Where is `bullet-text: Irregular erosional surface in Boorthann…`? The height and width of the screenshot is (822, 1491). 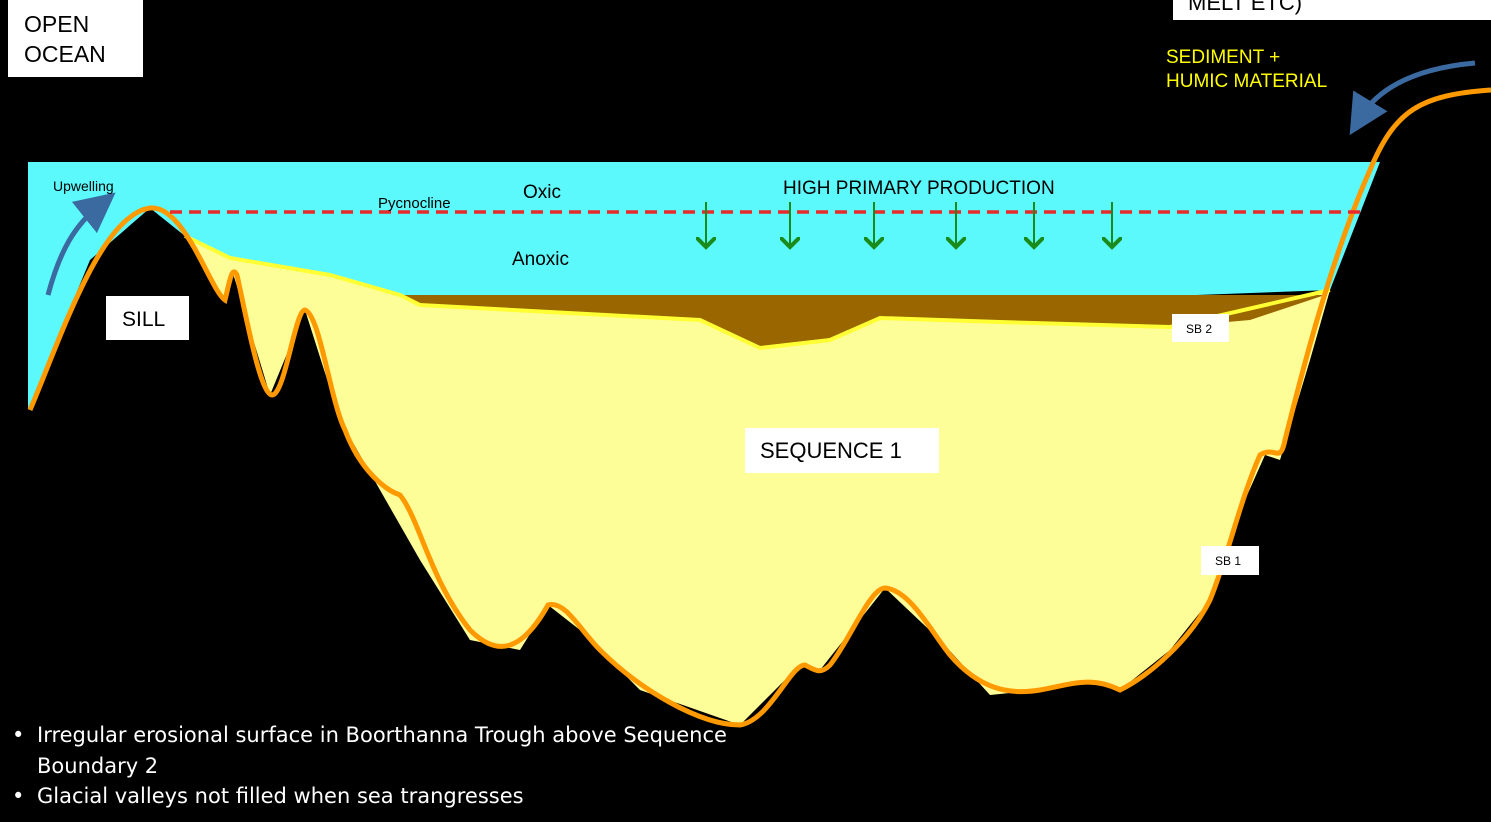
bullet-text: Irregular erosional surface in Boorthann… is located at coordinates (382, 735).